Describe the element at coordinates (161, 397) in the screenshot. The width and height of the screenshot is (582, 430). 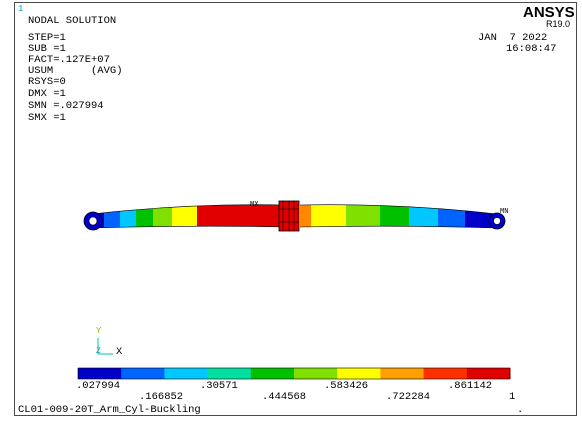
I see `legend-label: .166852` at that location.